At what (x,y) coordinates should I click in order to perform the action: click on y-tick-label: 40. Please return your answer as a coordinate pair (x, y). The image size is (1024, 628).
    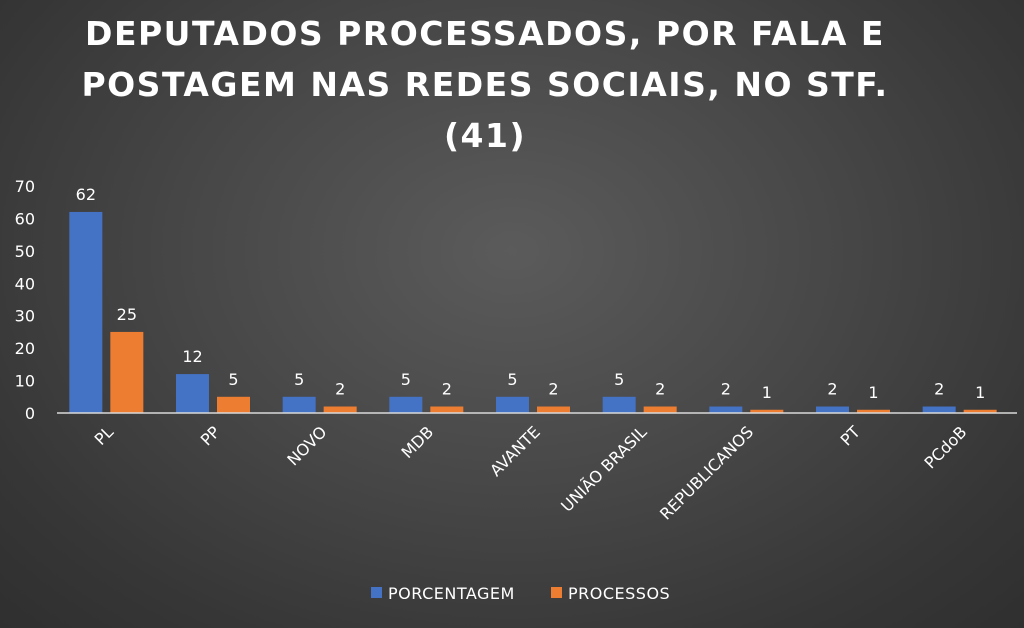
    Looking at the image, I should click on (25, 283).